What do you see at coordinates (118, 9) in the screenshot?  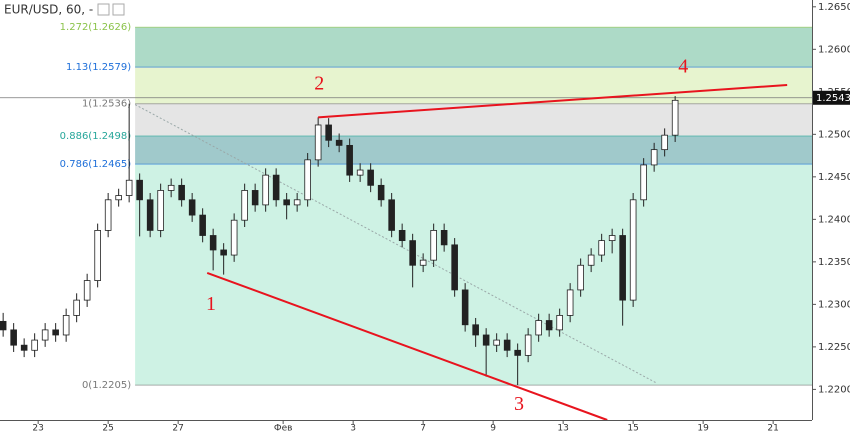 I see `settings-button` at bounding box center [118, 9].